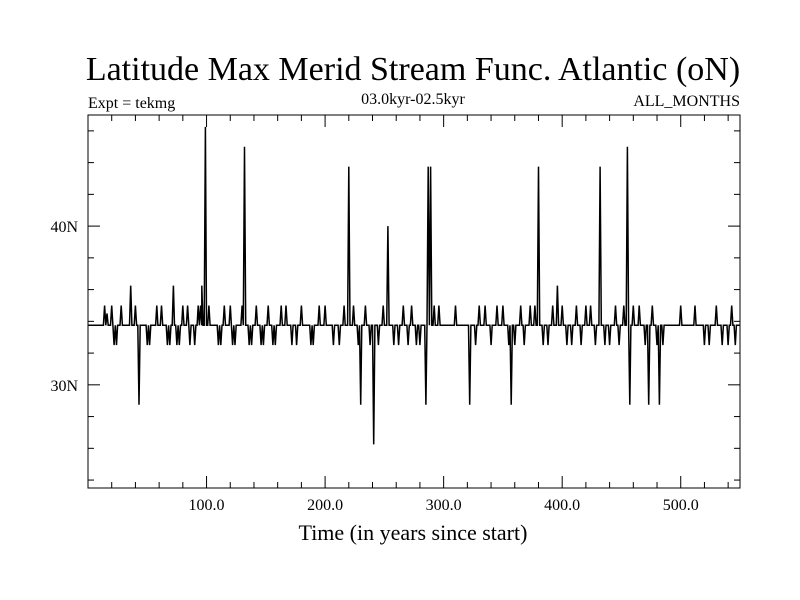 Image resolution: width=800 pixels, height=600 pixels. What do you see at coordinates (413, 99) in the screenshot?
I see `time-range-label: 03.0kyr-02.5kyr` at bounding box center [413, 99].